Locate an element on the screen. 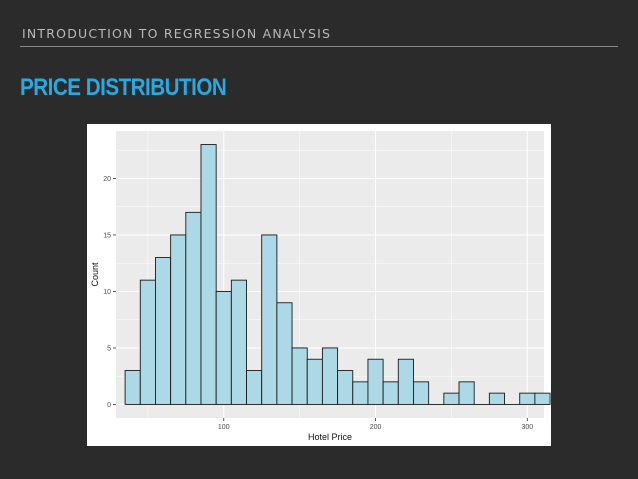  x-axis-title: Hotel Price is located at coordinates (330, 437).